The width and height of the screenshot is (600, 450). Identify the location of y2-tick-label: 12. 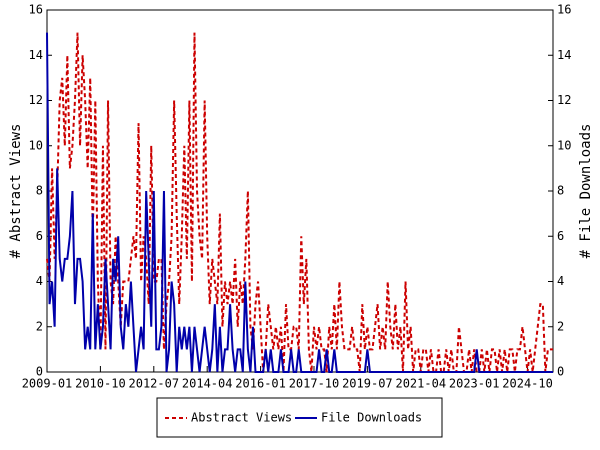
(564, 100).